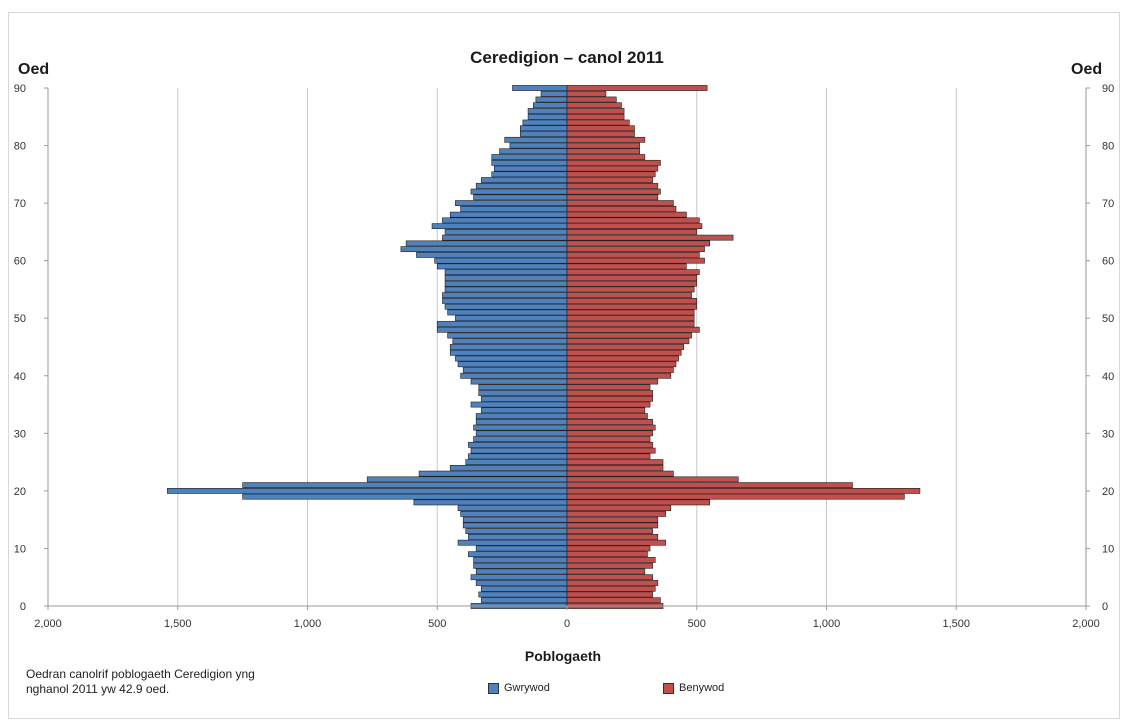 The height and width of the screenshot is (727, 1127). What do you see at coordinates (20, 377) in the screenshot?
I see `y-tick-label-left: 40` at bounding box center [20, 377].